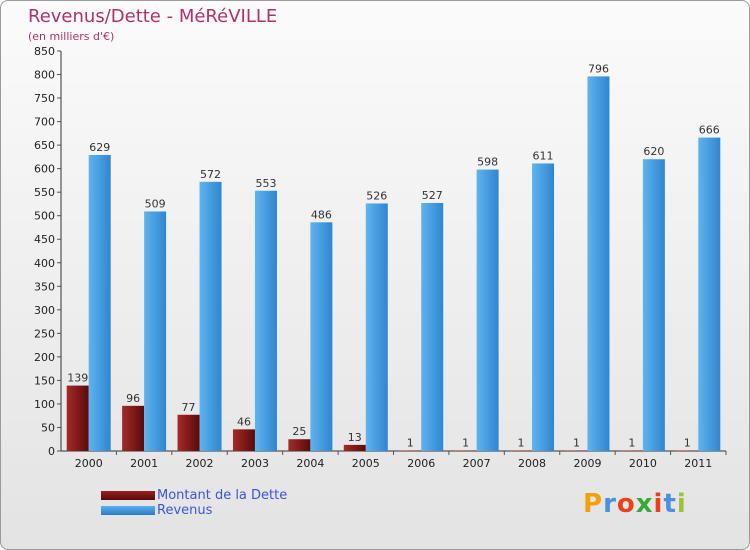  I want to click on logo-letter: t, so click(670, 504).